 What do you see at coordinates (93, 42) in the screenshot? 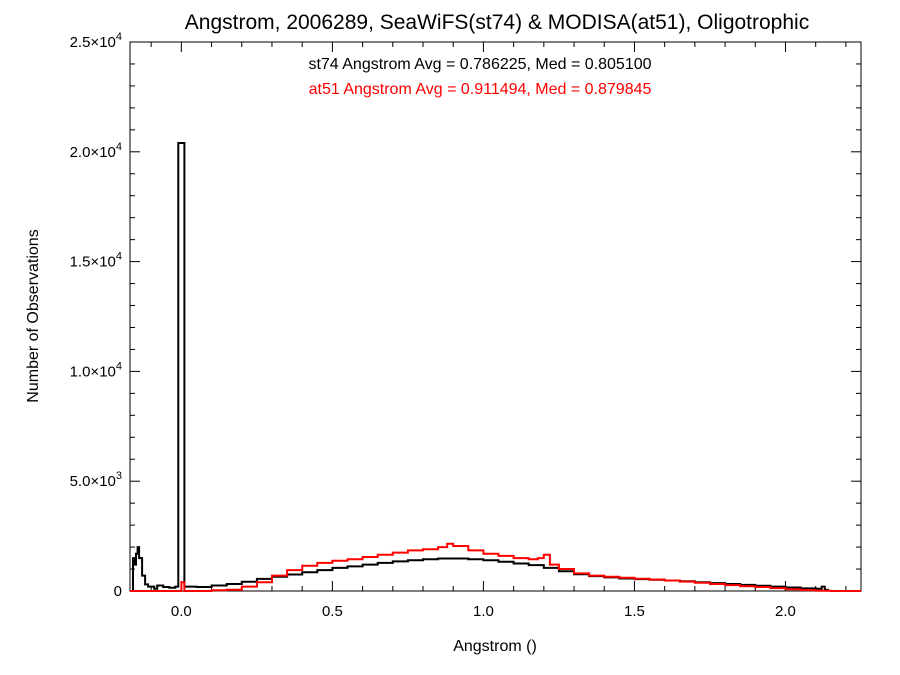
I see `y-tick-mantissa: 2.5×10` at bounding box center [93, 42].